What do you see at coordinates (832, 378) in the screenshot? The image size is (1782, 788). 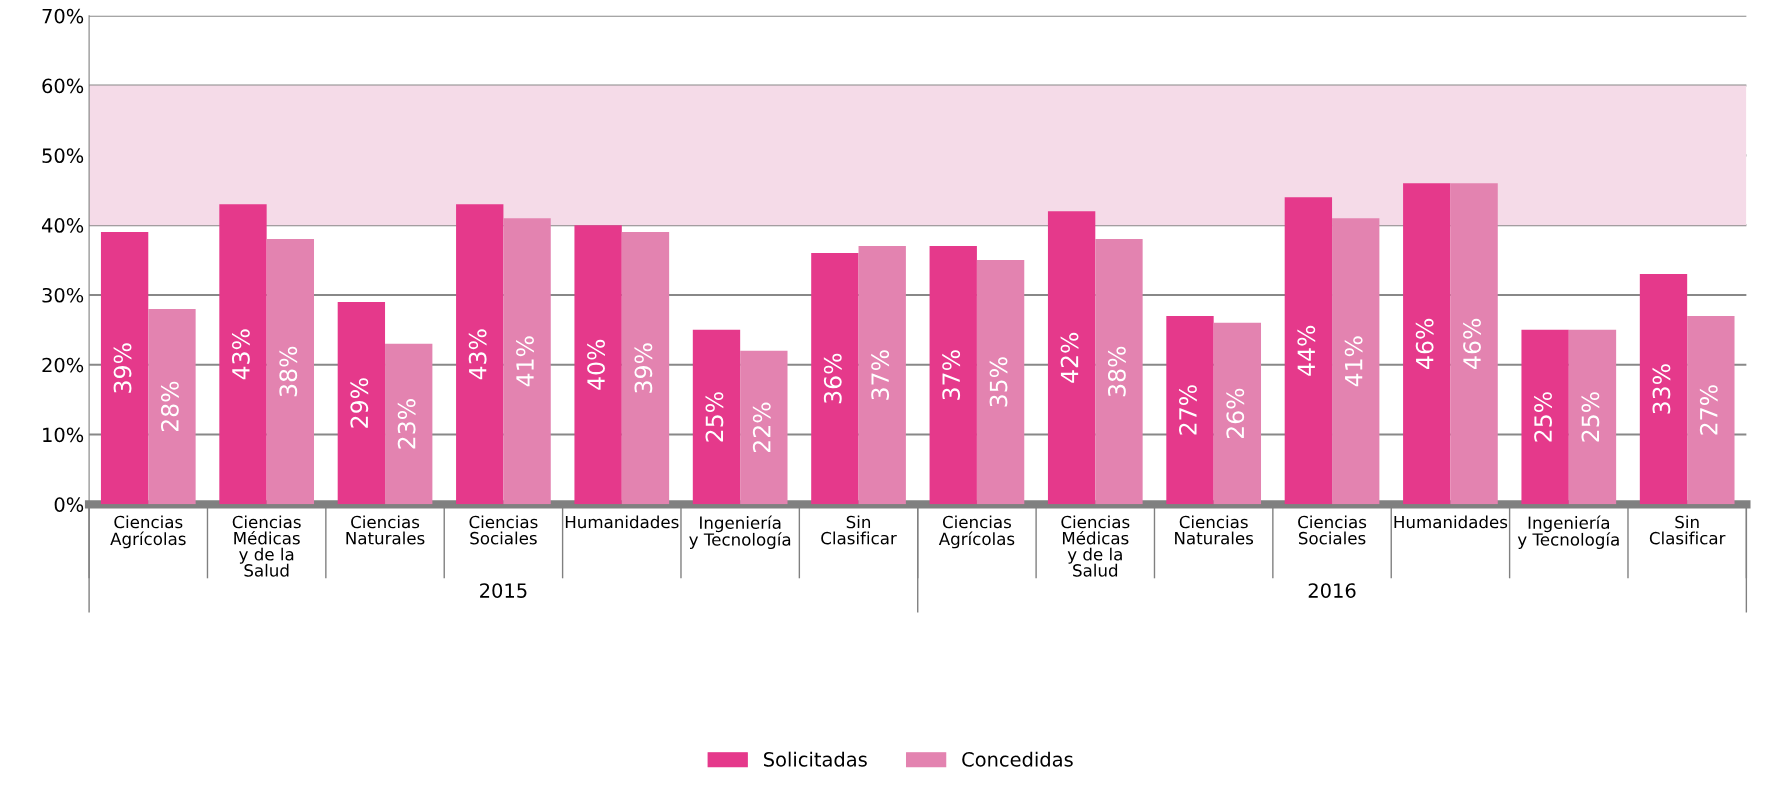 I see `data-label: 36%` at bounding box center [832, 378].